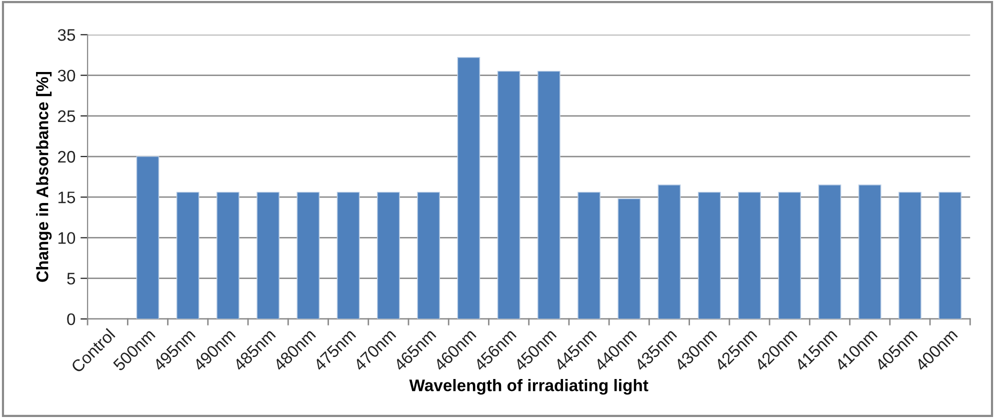  What do you see at coordinates (67, 238) in the screenshot?
I see `y-tick-label: 10` at bounding box center [67, 238].